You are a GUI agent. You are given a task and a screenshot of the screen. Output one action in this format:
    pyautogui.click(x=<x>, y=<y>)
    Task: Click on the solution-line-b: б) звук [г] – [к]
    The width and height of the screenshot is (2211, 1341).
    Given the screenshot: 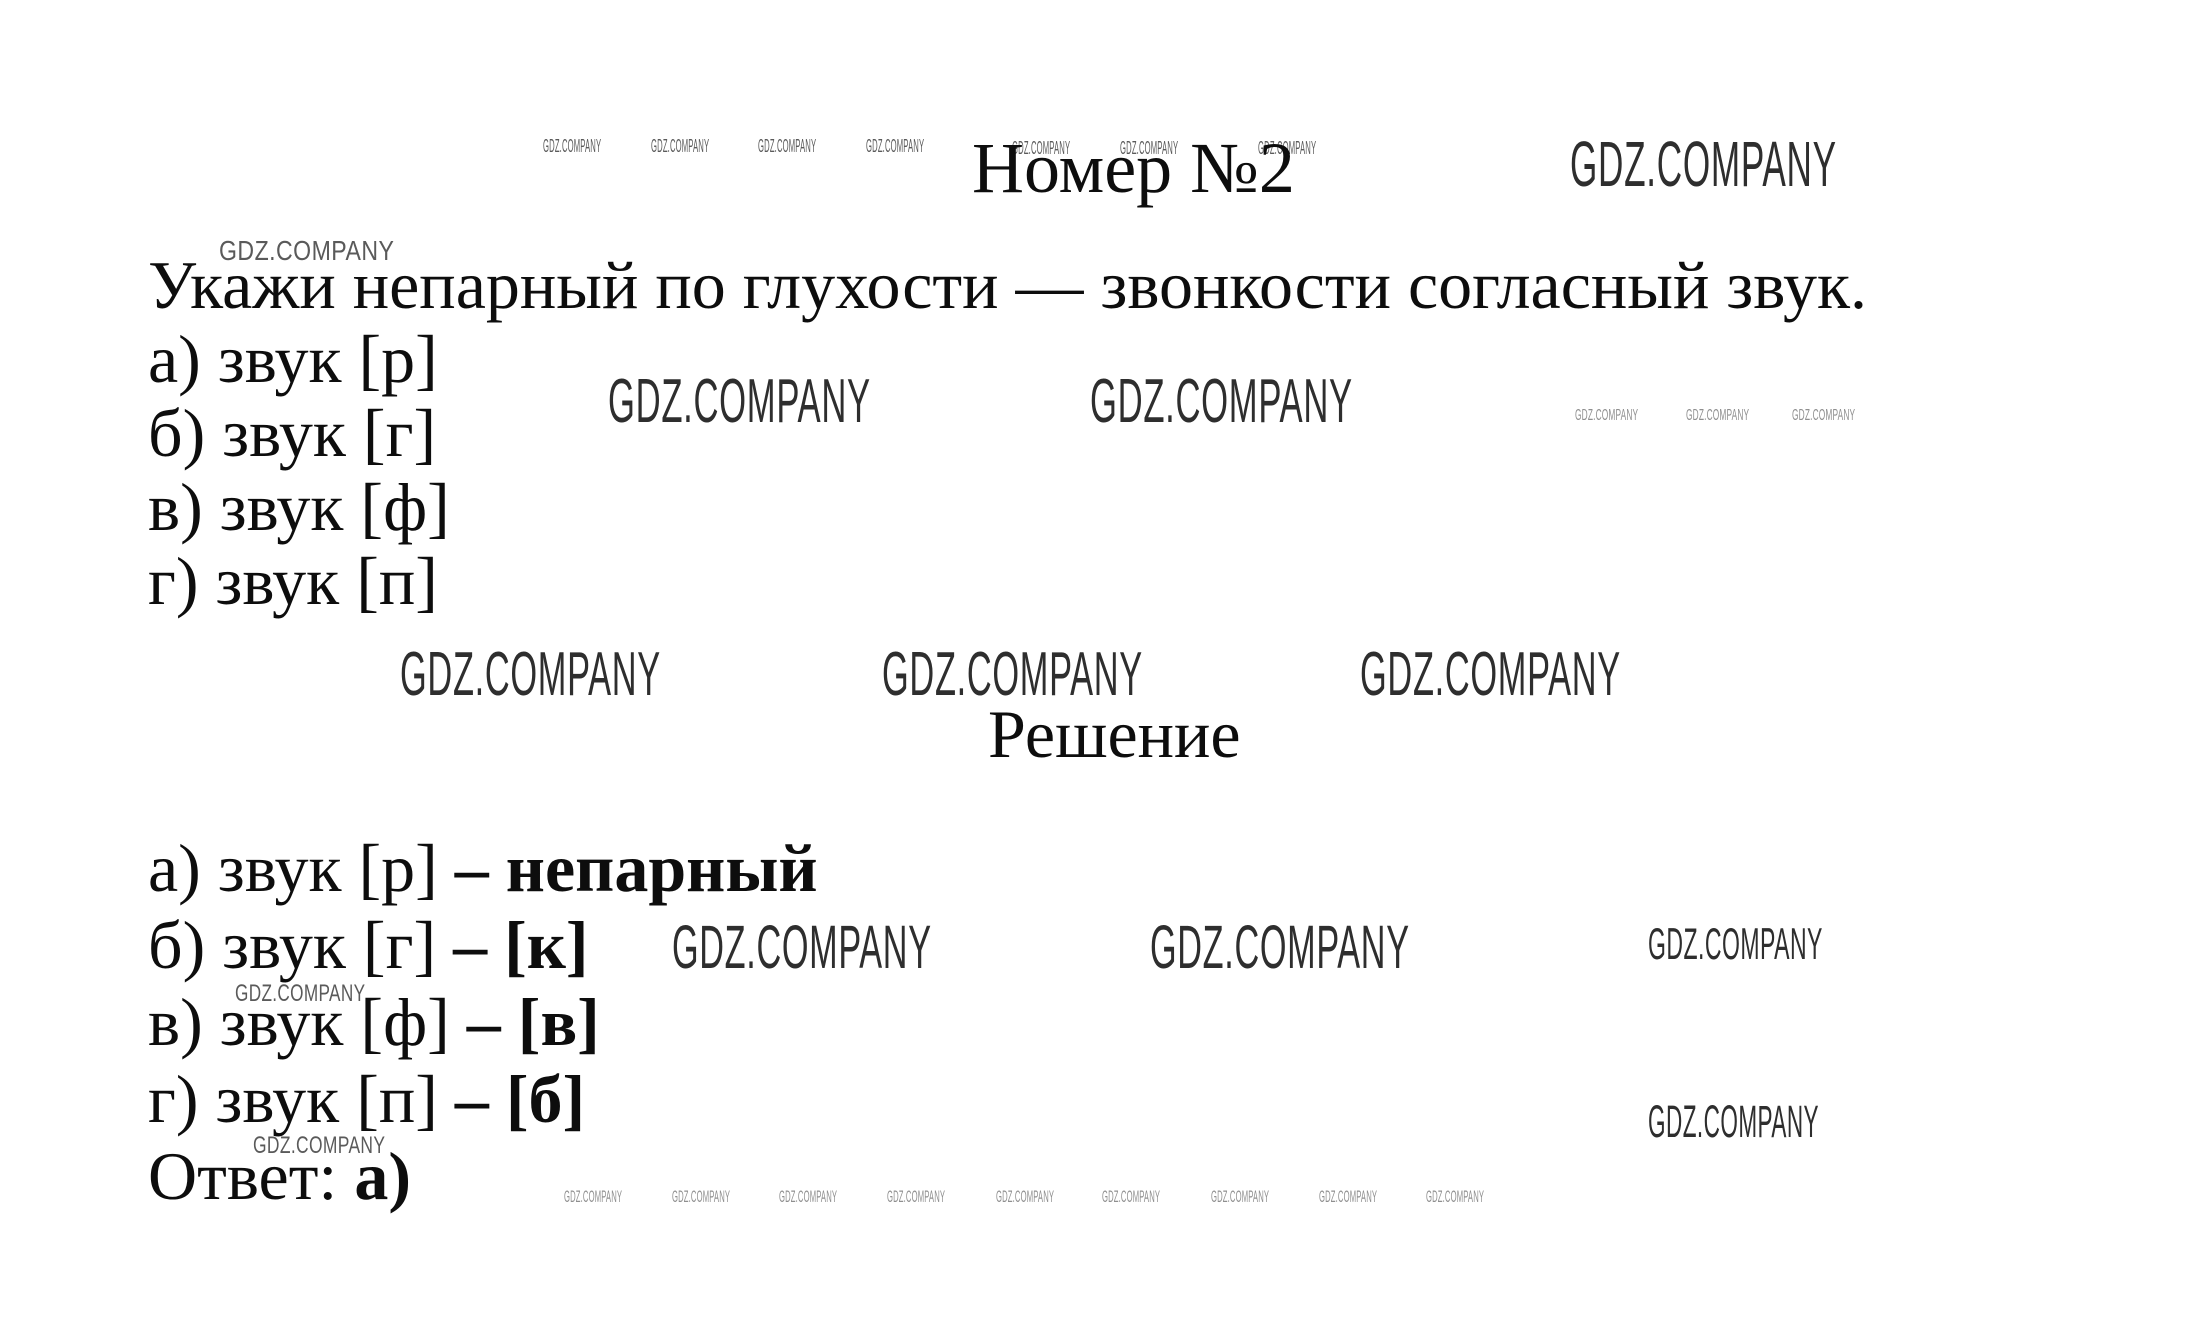 What is the action you would take?
    pyautogui.click(x=483, y=945)
    